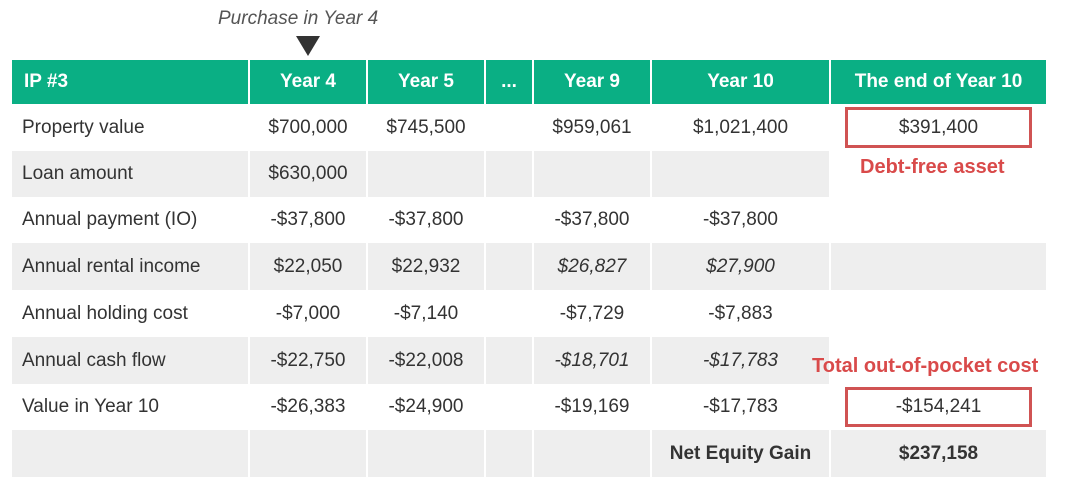 The image size is (1083, 490). Describe the element at coordinates (593, 82) in the screenshot. I see `header-cell: Year 9` at that location.